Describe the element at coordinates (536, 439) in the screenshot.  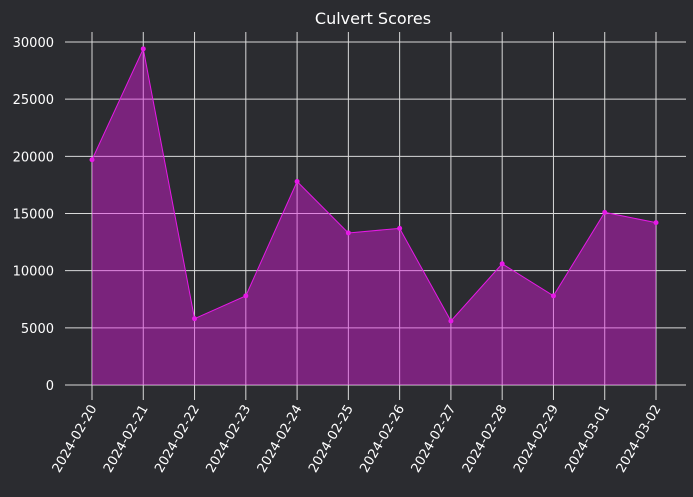
I see `x-tick-label: 2024-02-29` at that location.